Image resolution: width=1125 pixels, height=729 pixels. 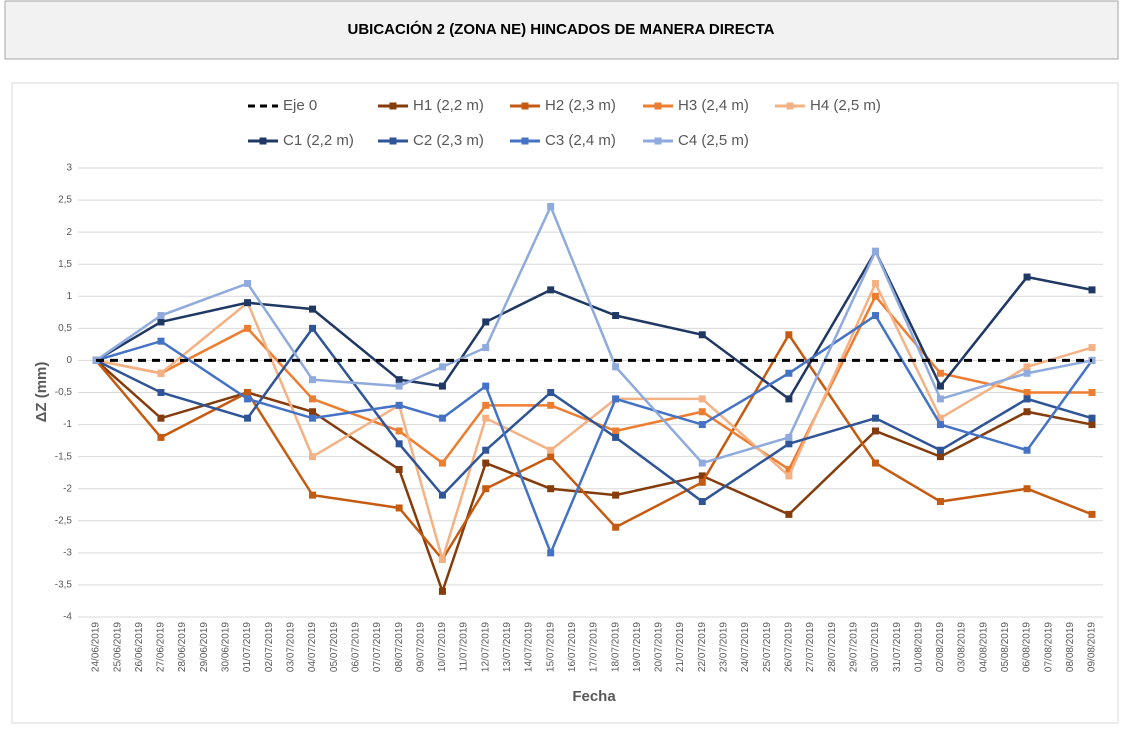 I want to click on x-tick-label: 07/08/2019, so click(x=1048, y=647).